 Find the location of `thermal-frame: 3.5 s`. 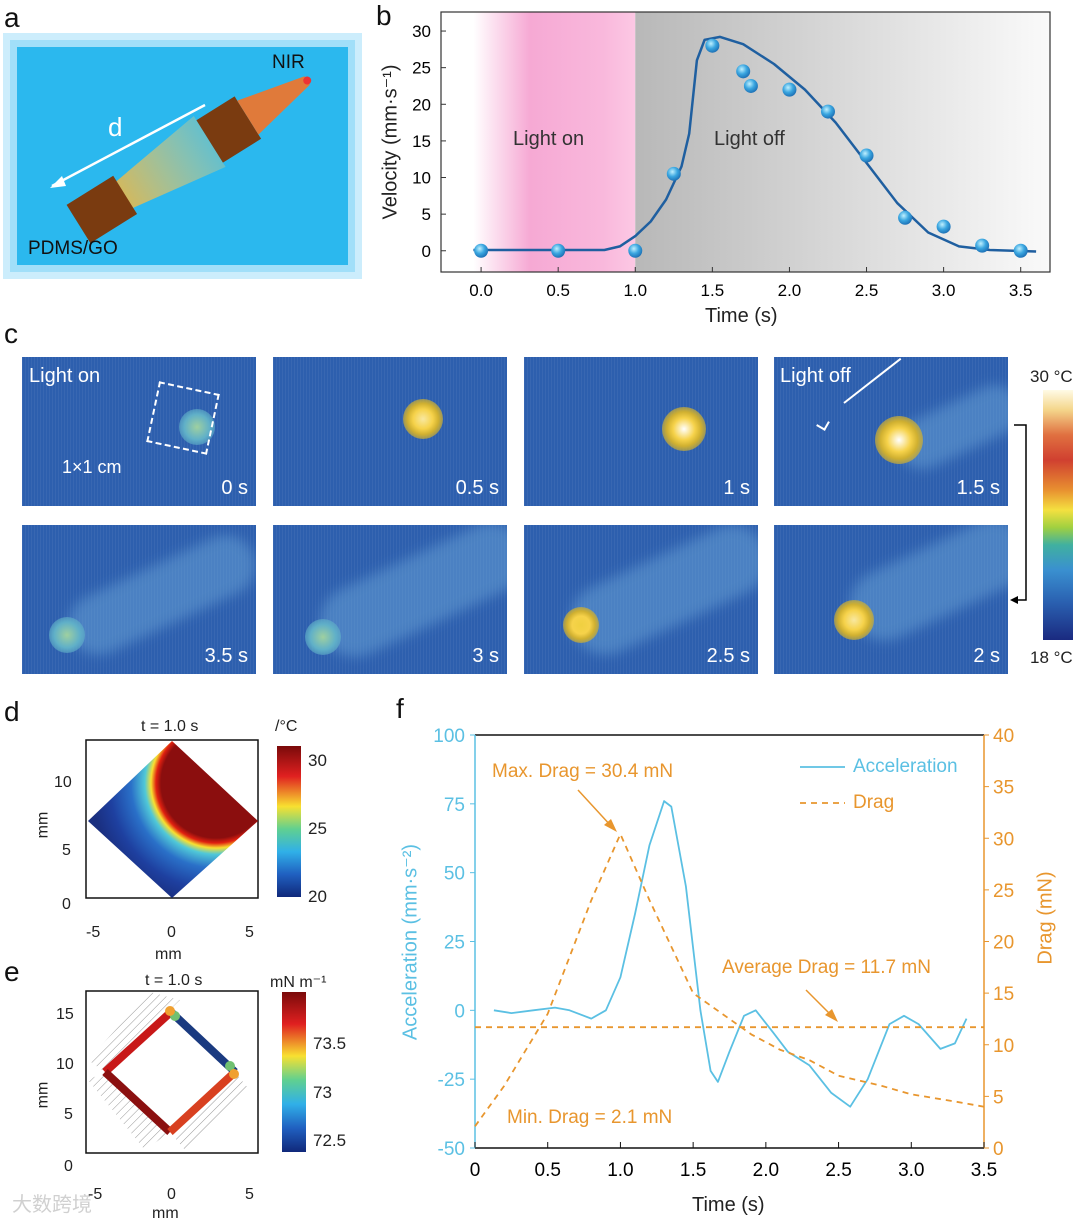

thermal-frame: 3.5 s is located at coordinates (139, 599).